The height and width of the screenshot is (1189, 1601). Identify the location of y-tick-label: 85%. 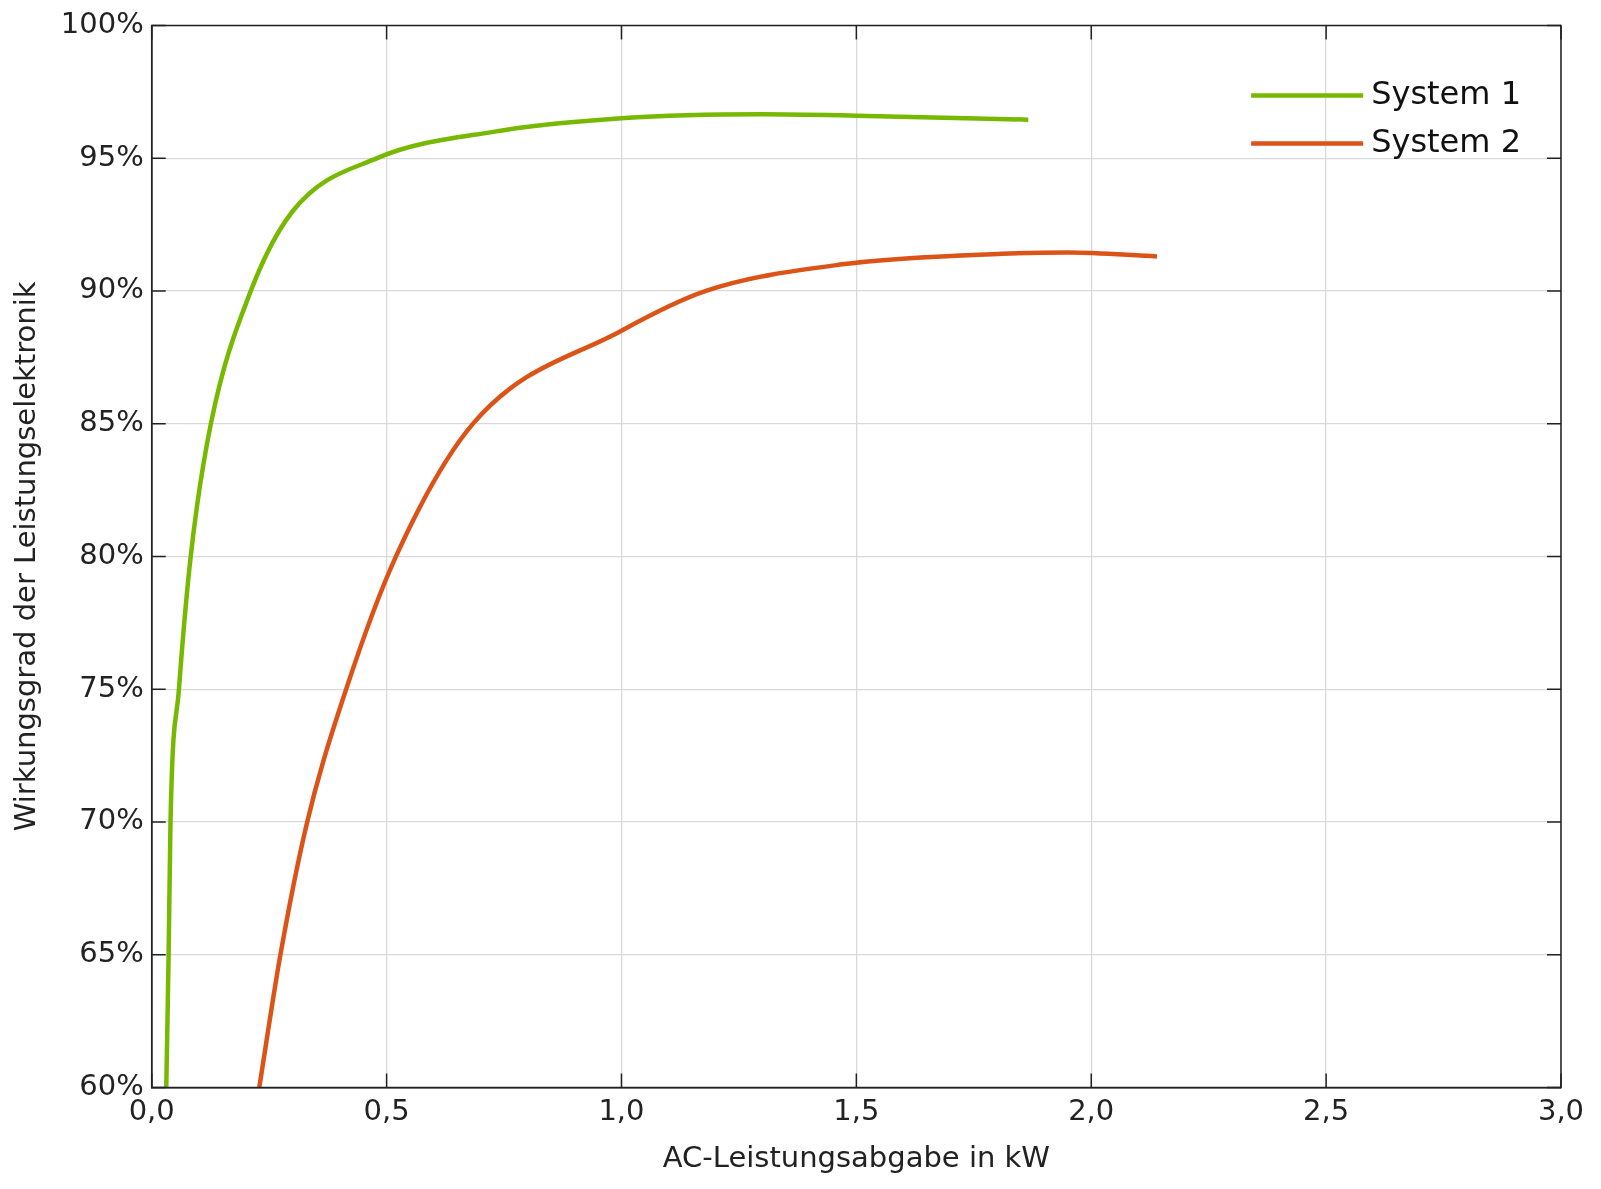
(111, 421).